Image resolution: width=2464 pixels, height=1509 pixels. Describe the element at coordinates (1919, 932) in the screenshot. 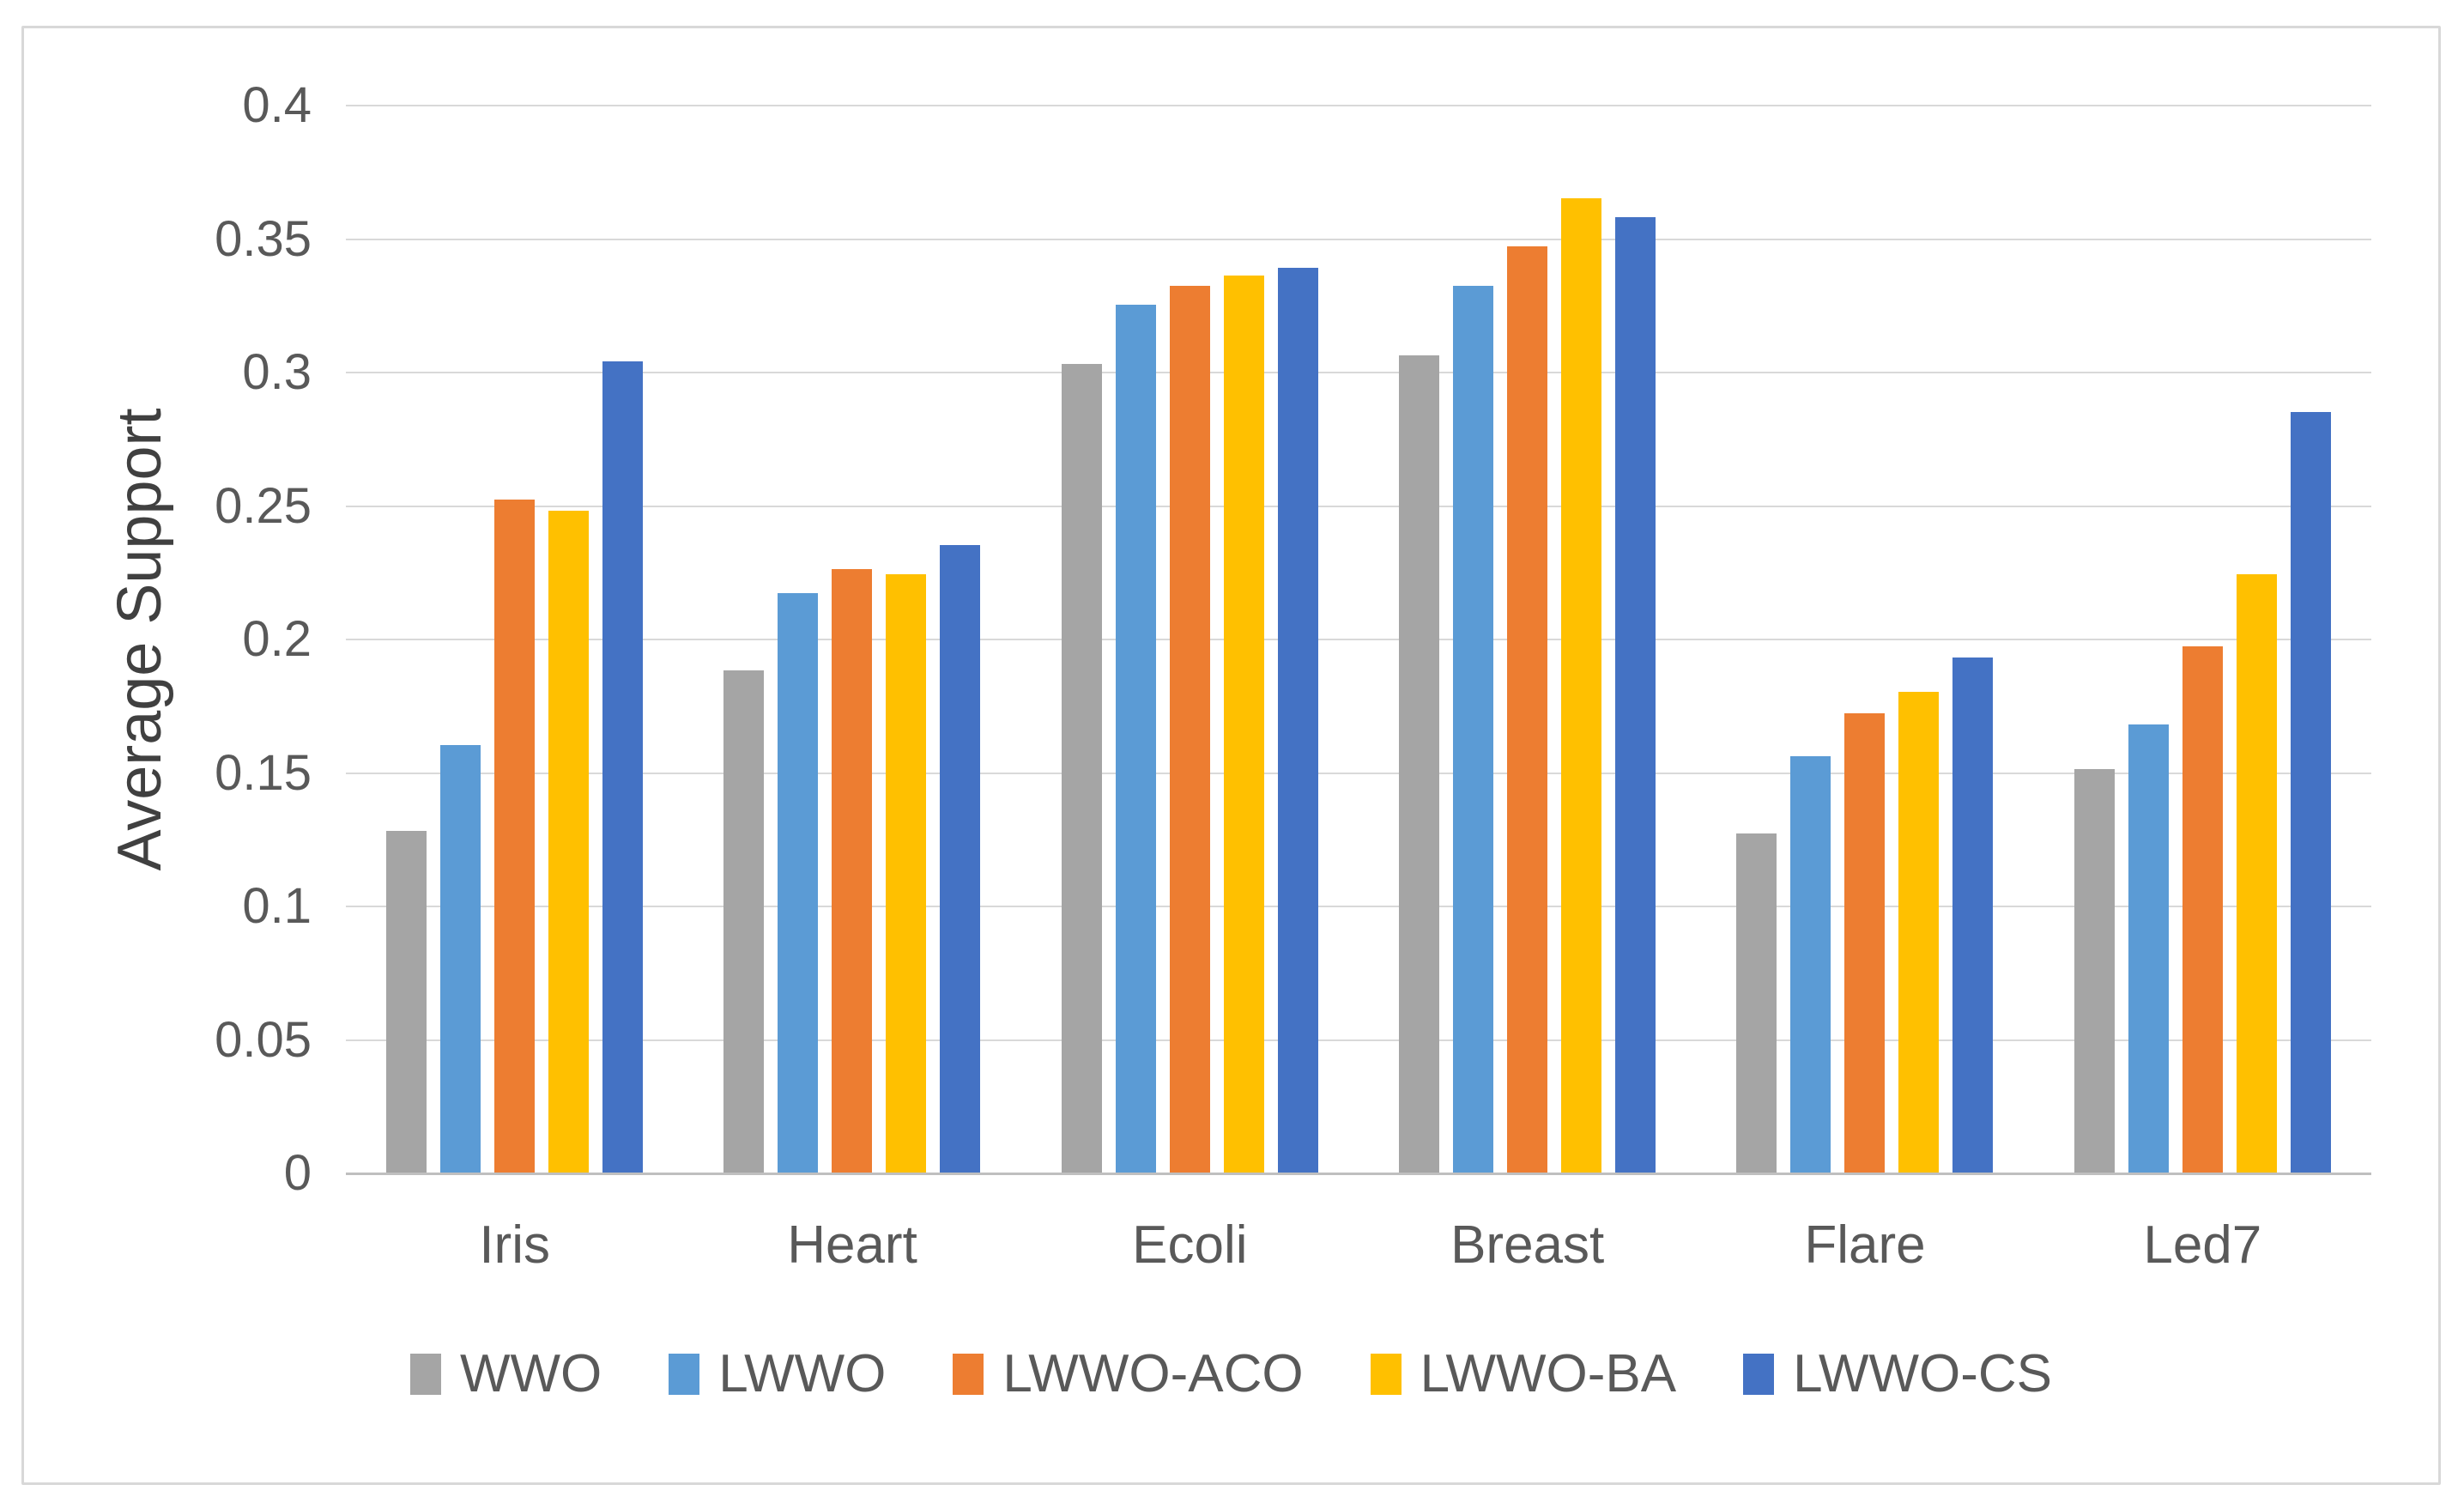

I see `bar-LWWO-BA-Flare` at that location.